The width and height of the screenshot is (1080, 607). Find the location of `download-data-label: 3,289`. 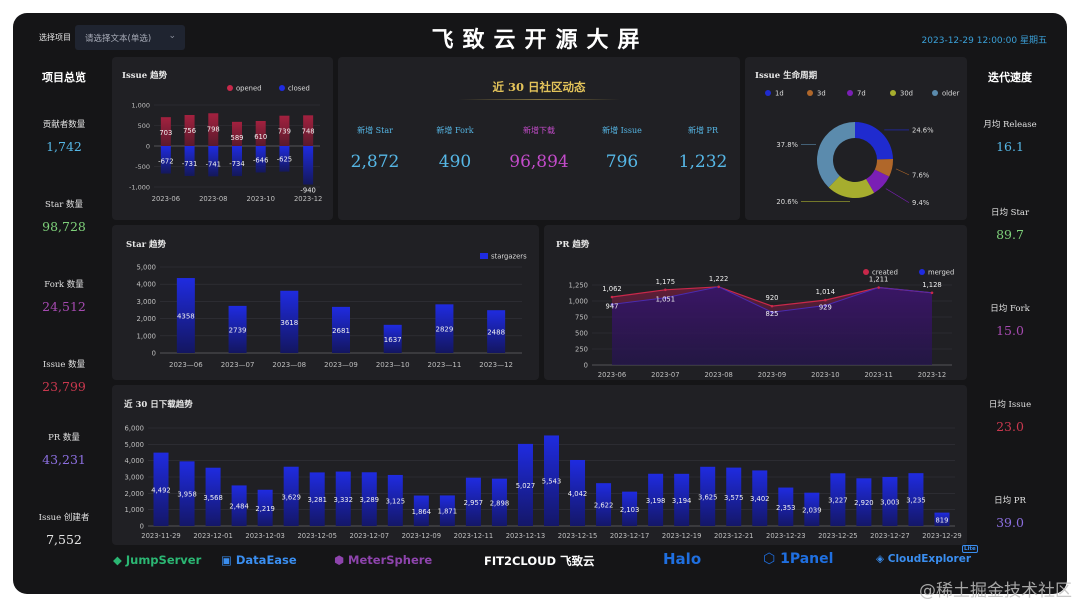

download-data-label: 3,289 is located at coordinates (369, 500).